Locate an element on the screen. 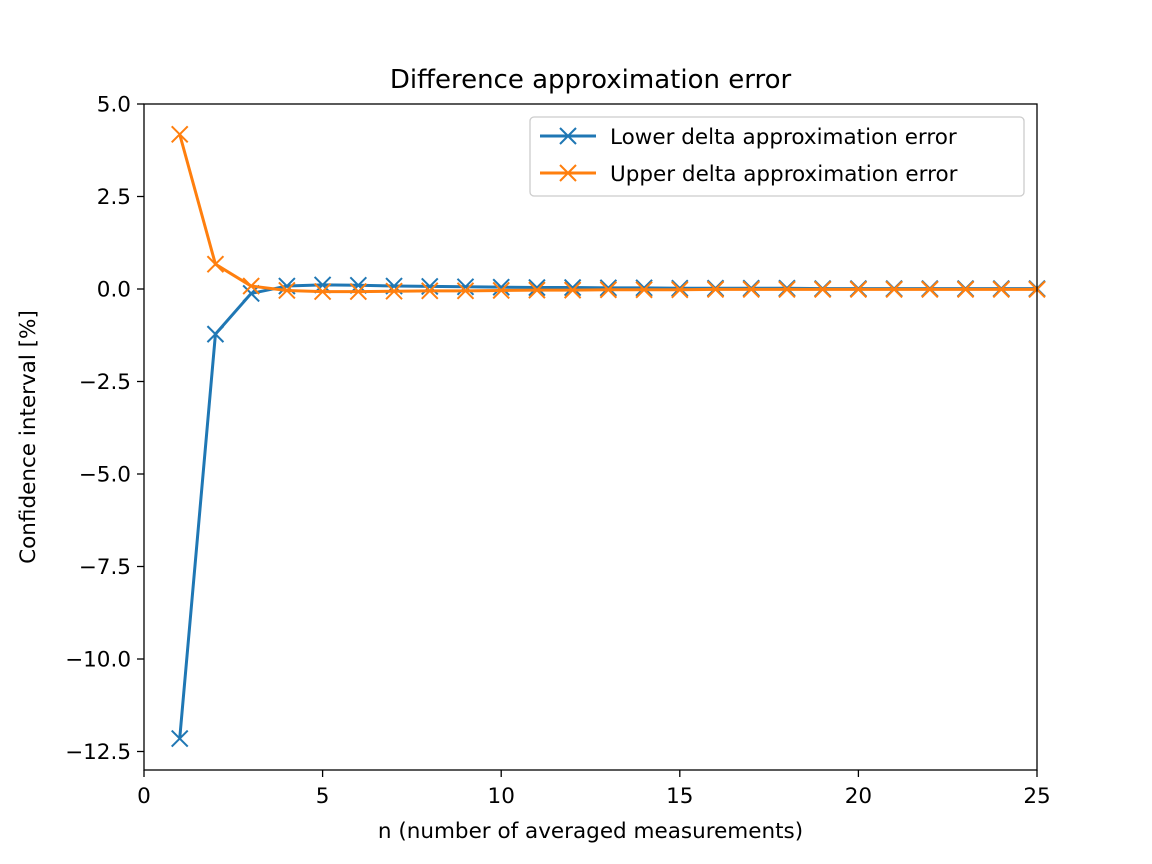 The height and width of the screenshot is (864, 1152). y-tick-label: −10.0 is located at coordinates (98, 660).